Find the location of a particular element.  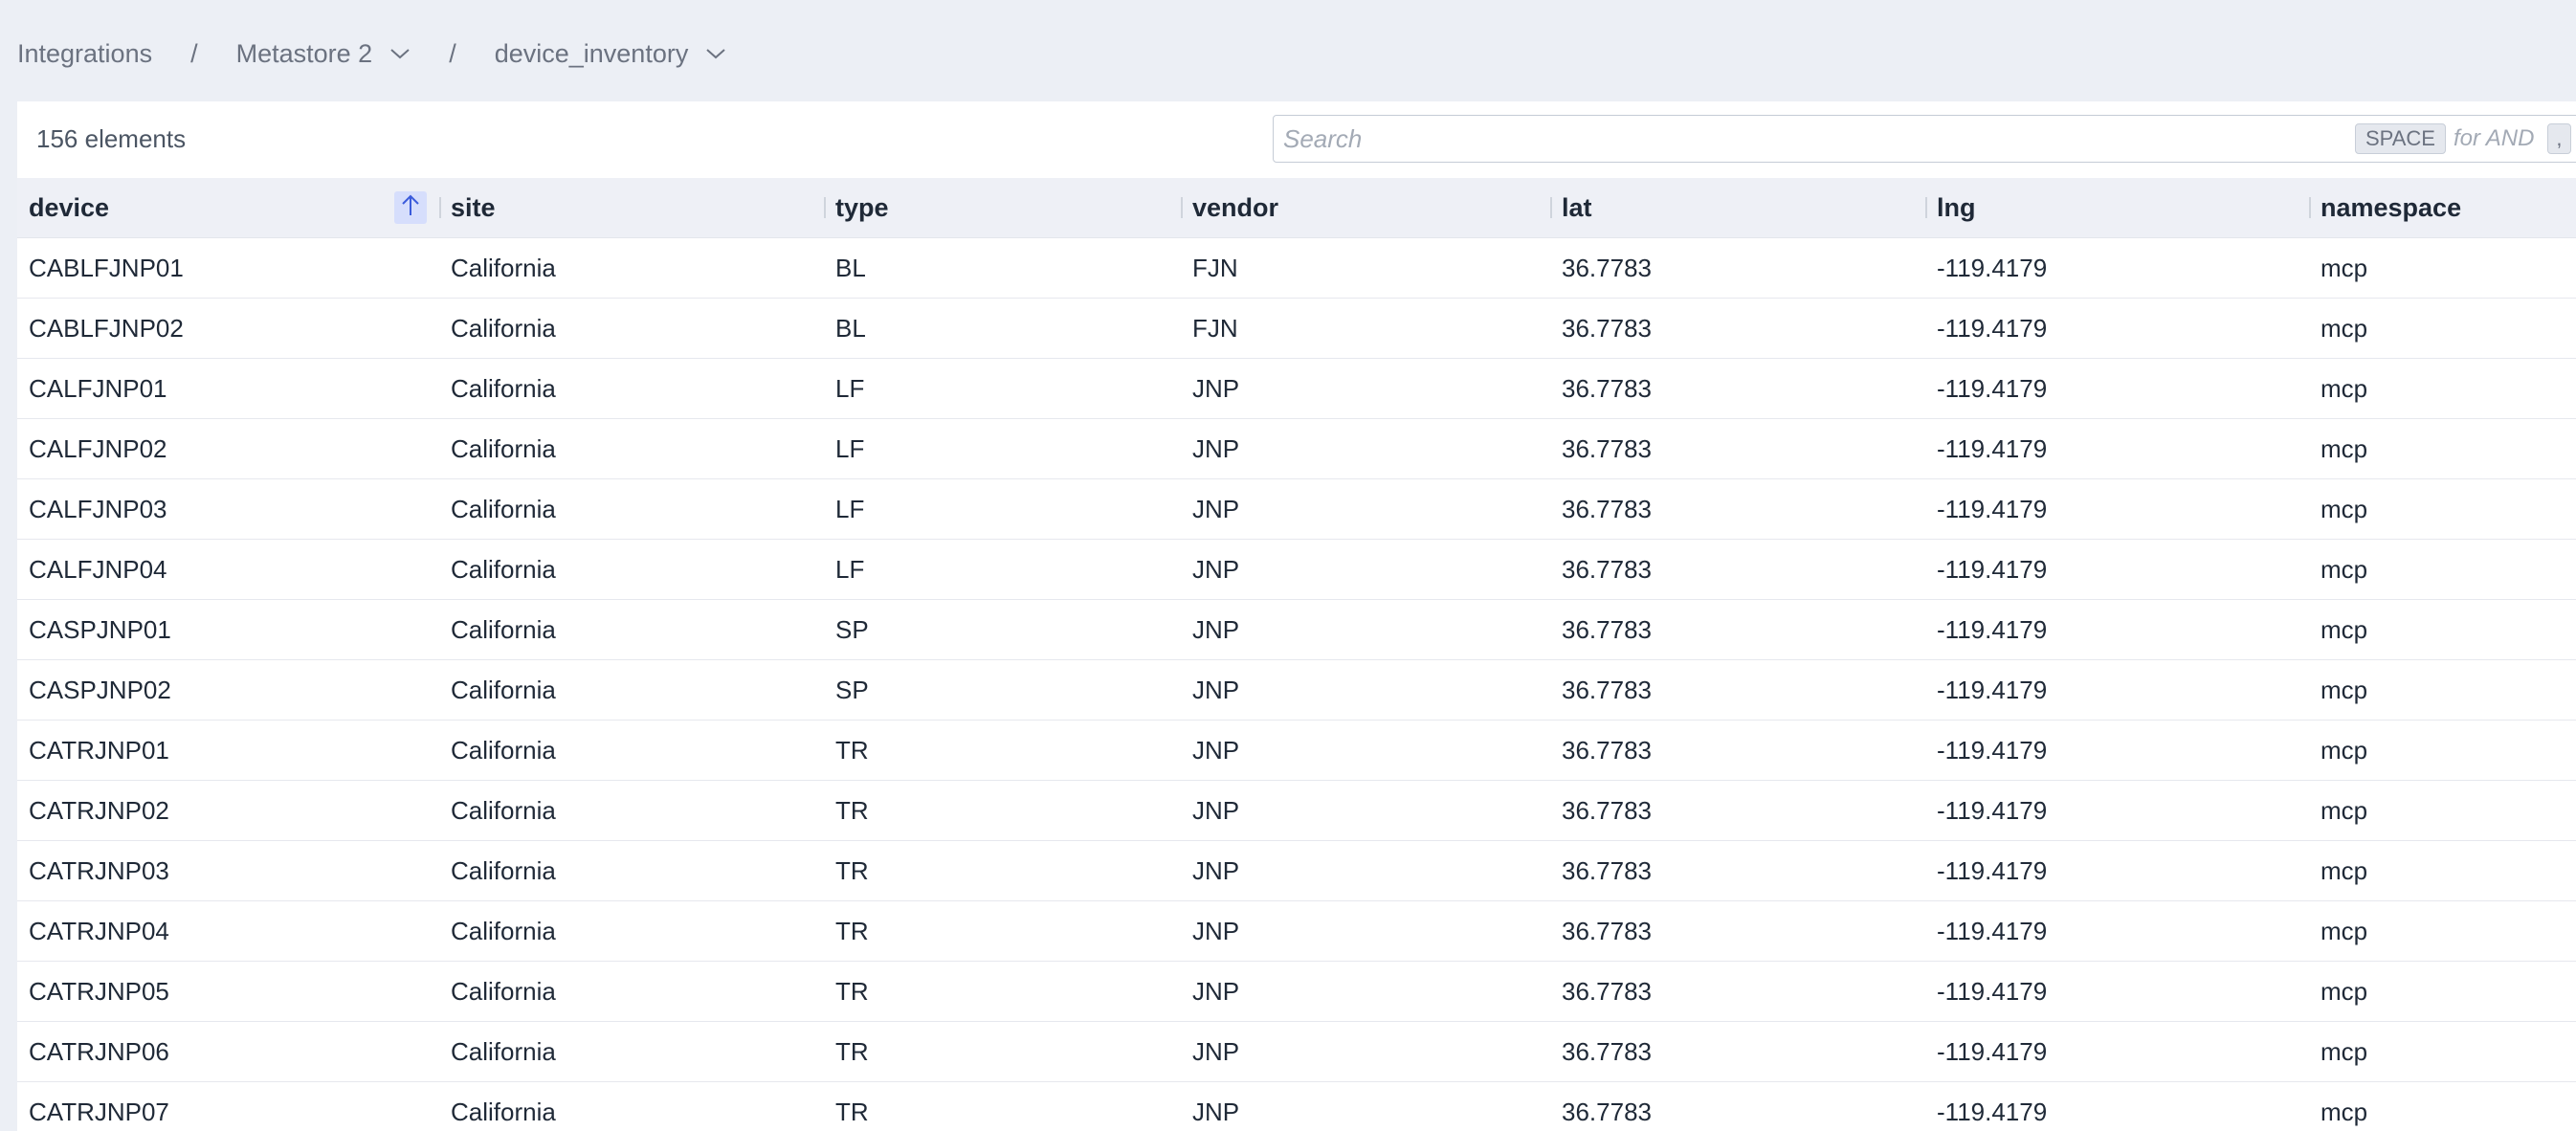

cell-device: CALFJNP02 is located at coordinates (98, 448).